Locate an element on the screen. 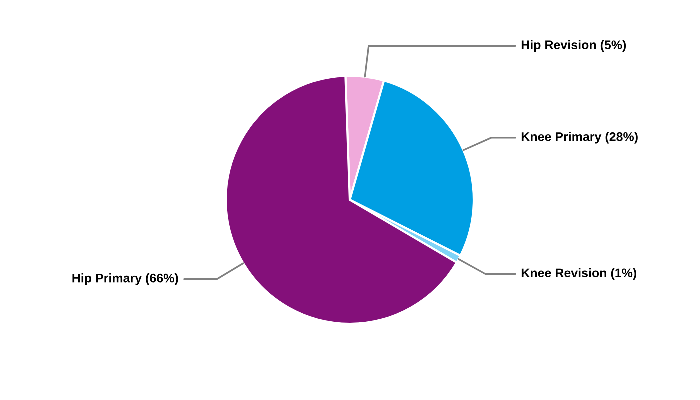 This screenshot has width=700, height=400. slice-label: Hip Primary (66%) is located at coordinates (125, 280).